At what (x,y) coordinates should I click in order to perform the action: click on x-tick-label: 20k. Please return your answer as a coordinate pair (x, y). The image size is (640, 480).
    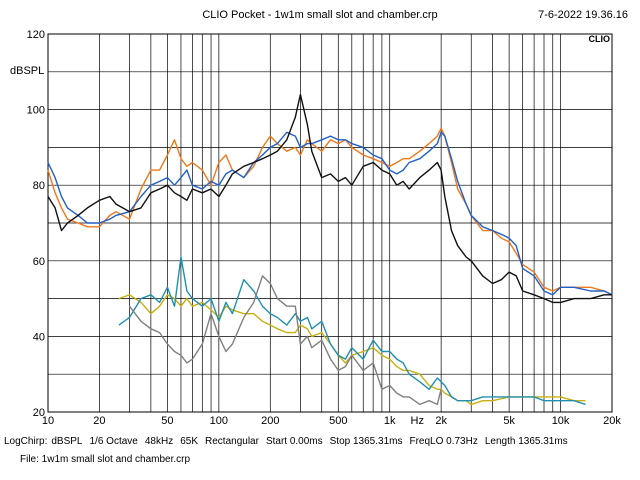
    Looking at the image, I should click on (612, 421).